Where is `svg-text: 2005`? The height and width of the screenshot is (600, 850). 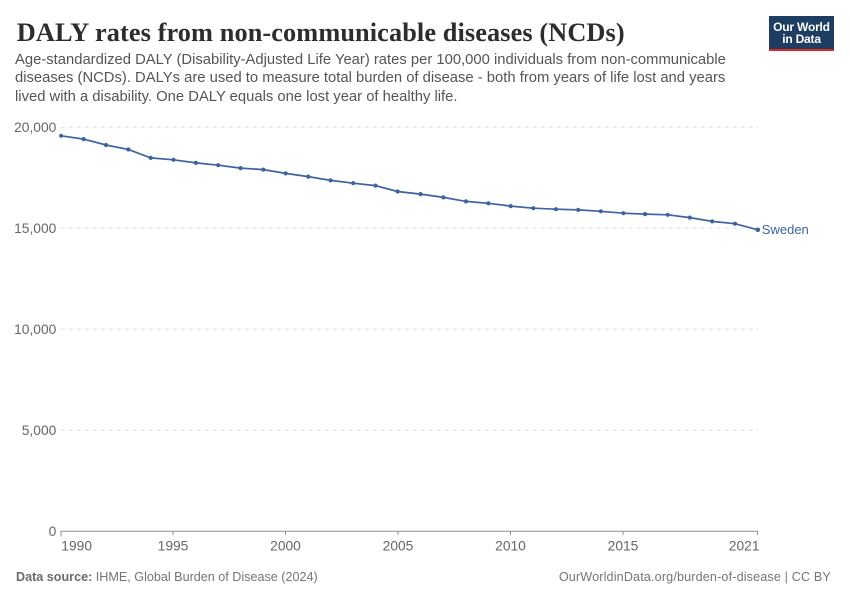
svg-text: 2005 is located at coordinates (398, 546).